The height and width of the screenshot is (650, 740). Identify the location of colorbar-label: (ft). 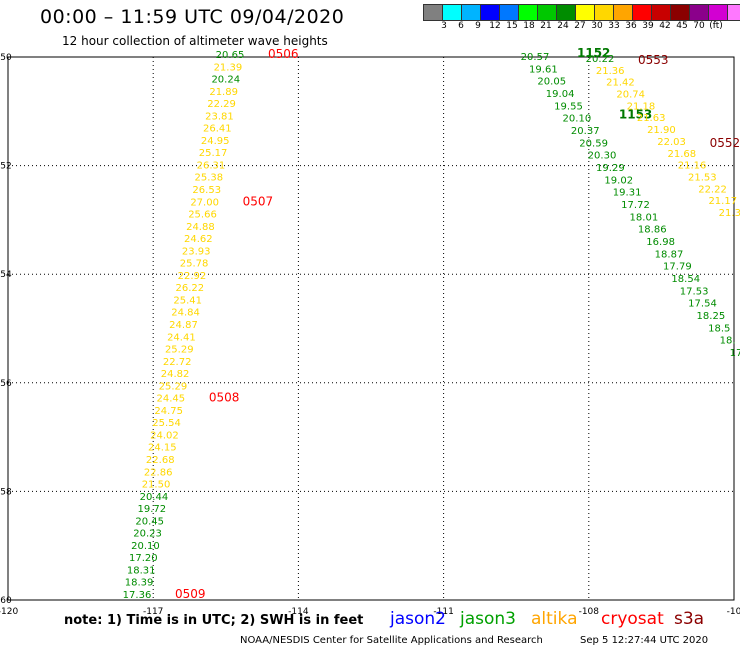
(716, 26).